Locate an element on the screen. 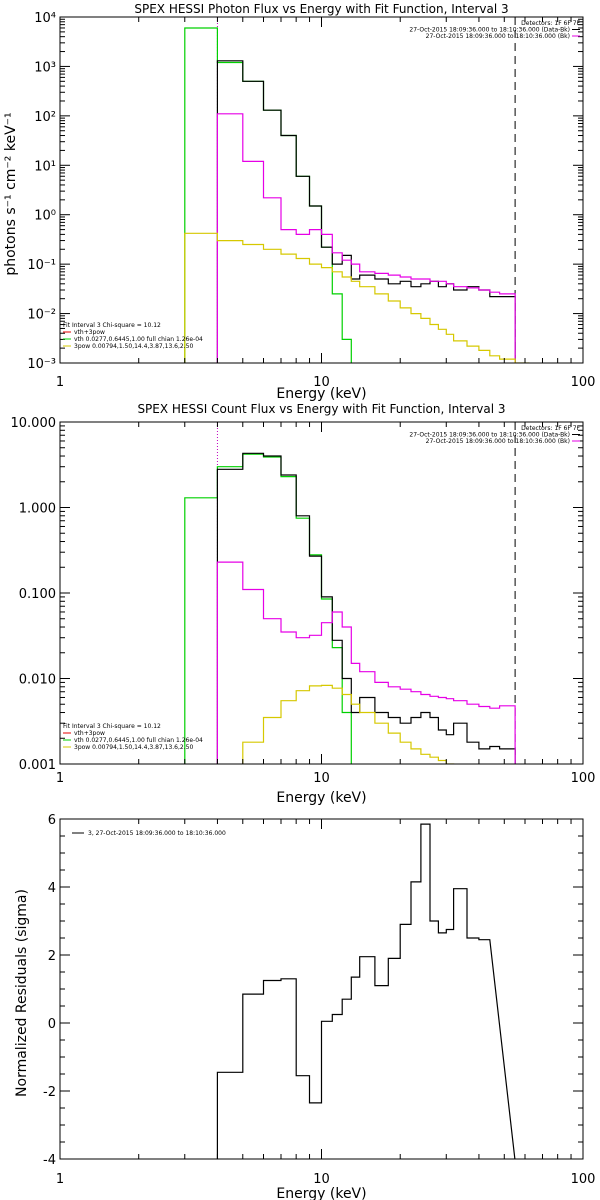 The height and width of the screenshot is (1200, 600). y-tick-label: 0 is located at coordinates (52, 1024).